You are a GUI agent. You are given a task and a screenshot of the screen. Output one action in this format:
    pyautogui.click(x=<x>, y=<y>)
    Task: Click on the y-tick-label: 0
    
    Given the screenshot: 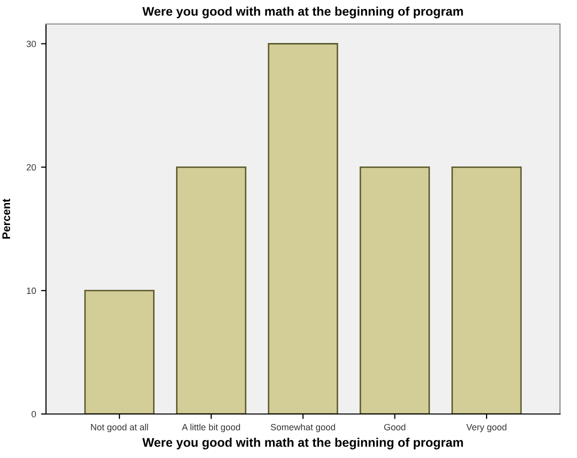 What is the action you would take?
    pyautogui.click(x=34, y=414)
    